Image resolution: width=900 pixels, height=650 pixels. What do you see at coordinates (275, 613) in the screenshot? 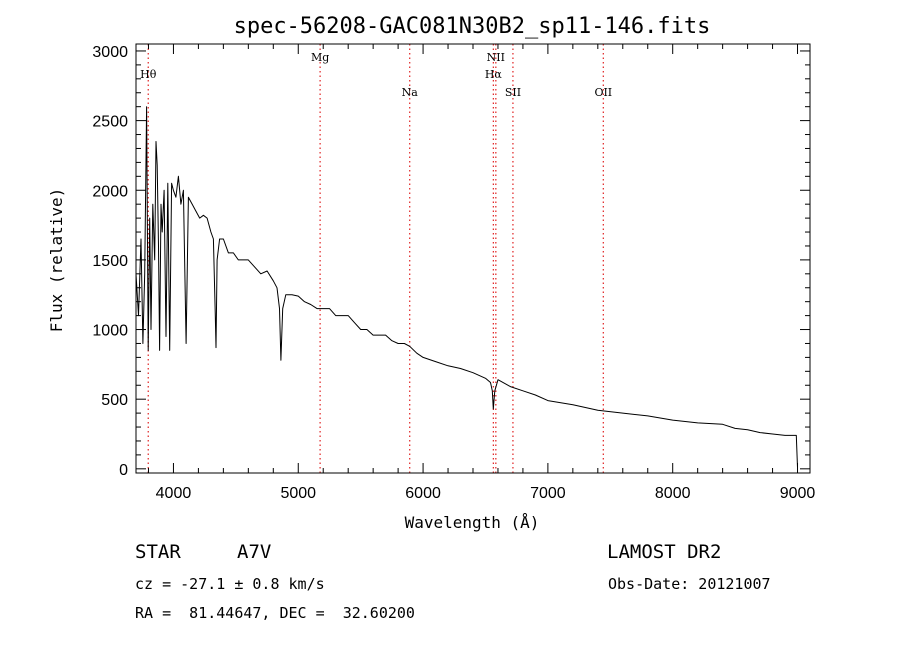
I see `coordinates-readout: RA = 81.44647, DEC = 32.60200` at bounding box center [275, 613].